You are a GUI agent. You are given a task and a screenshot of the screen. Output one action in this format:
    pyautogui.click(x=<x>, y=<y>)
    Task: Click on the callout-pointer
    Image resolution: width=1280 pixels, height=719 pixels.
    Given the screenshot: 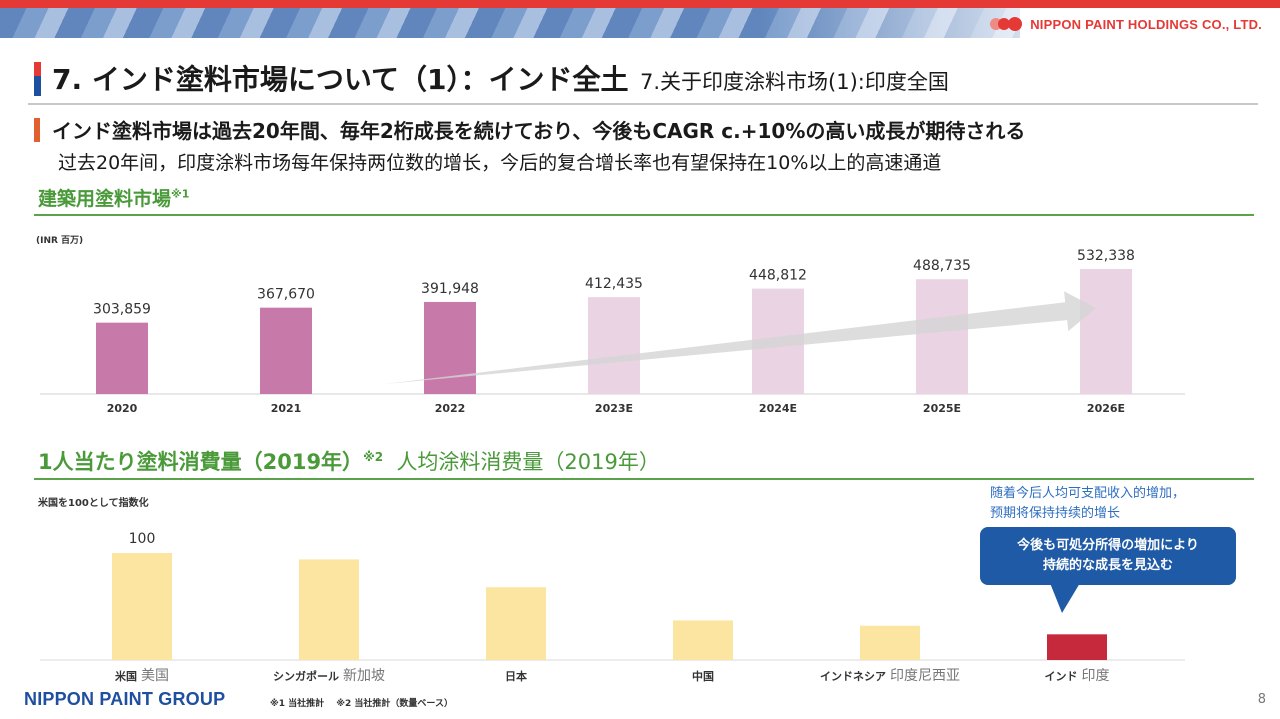 What is the action you would take?
    pyautogui.click(x=1065, y=598)
    